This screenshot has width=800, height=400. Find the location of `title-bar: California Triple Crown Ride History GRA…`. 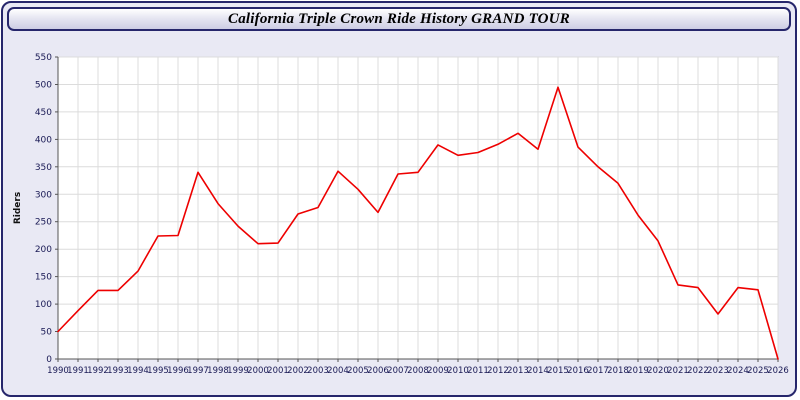

title-bar: California Triple Crown Ride History GRA… is located at coordinates (399, 19).